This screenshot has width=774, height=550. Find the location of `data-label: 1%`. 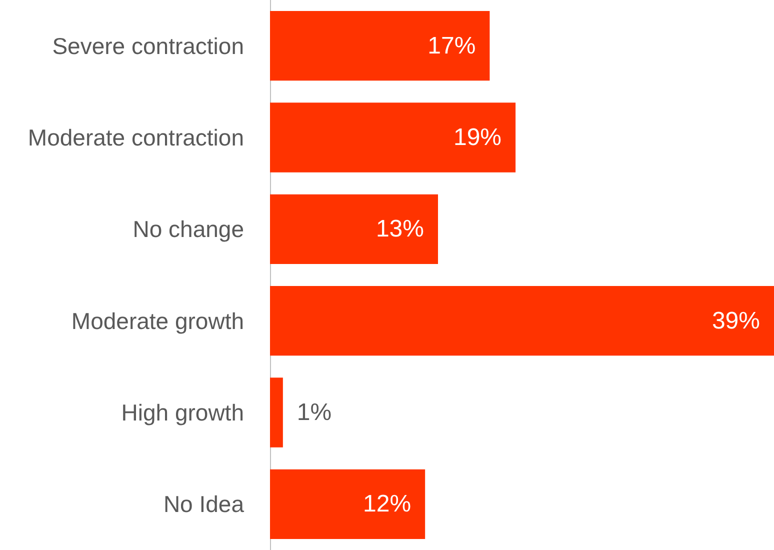

data-label: 1% is located at coordinates (314, 412).